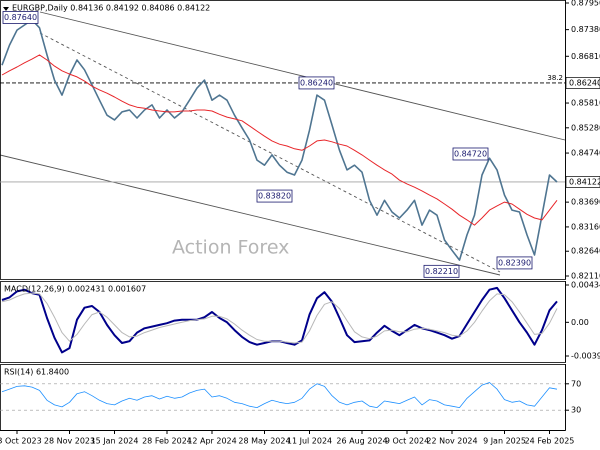  I want to click on annotation-label: 0.82390, so click(514, 262).